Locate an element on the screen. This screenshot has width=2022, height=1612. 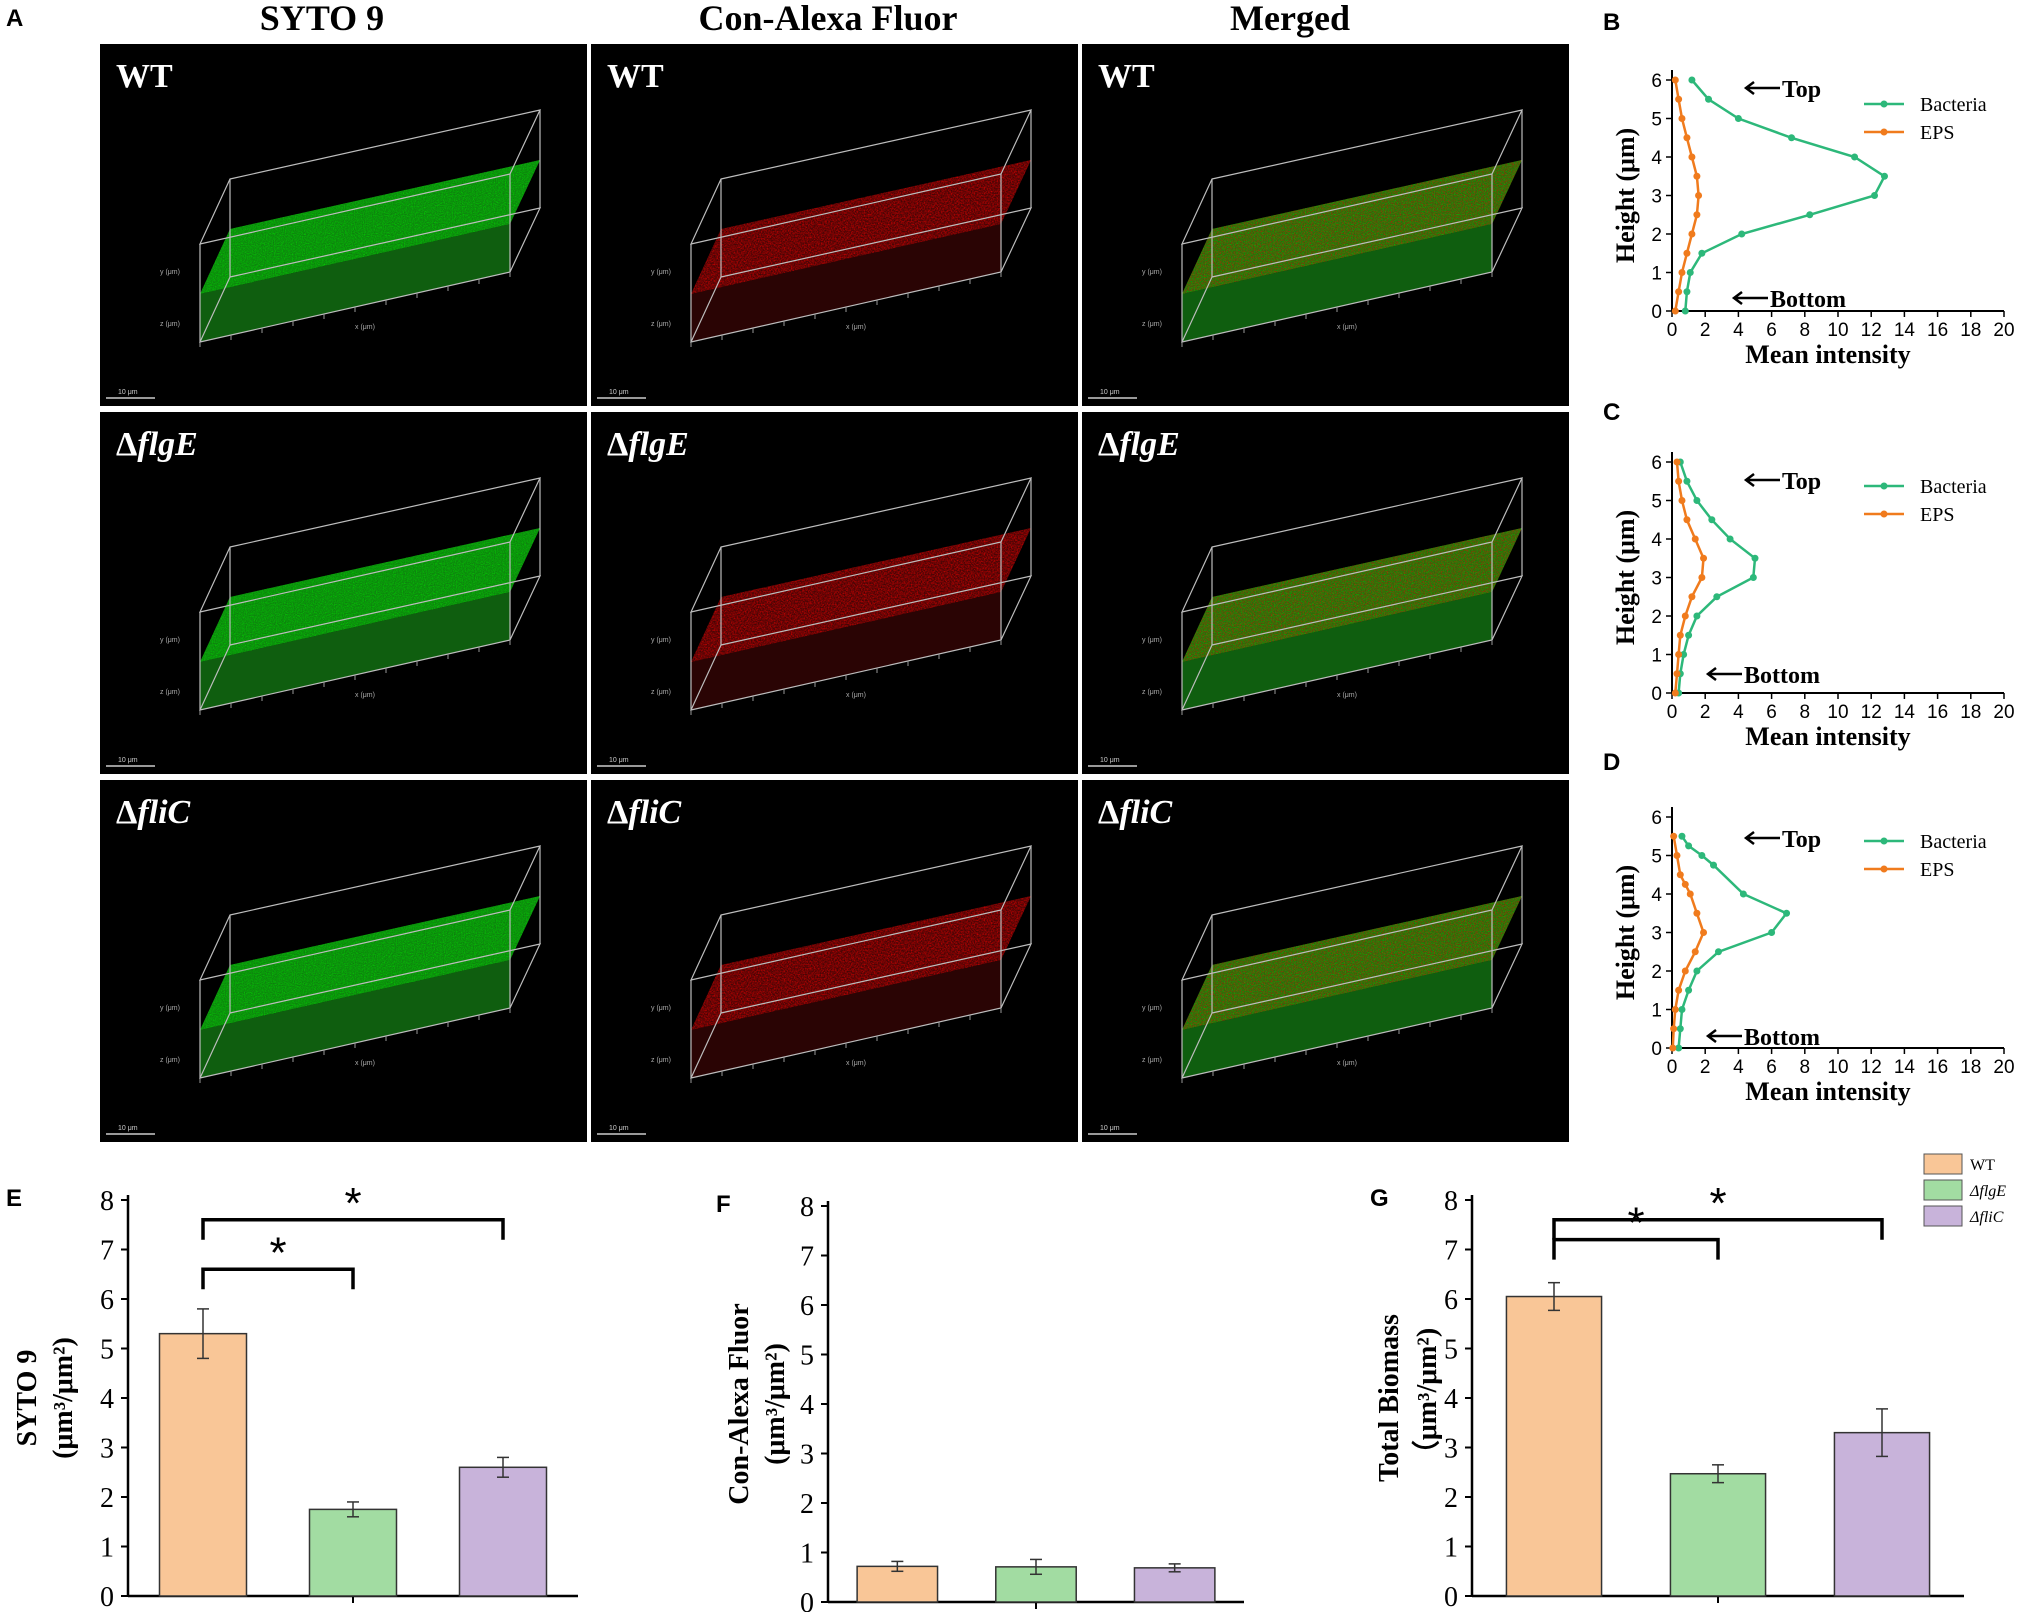
legend-label: ΔfliC is located at coordinates (1986, 1217).